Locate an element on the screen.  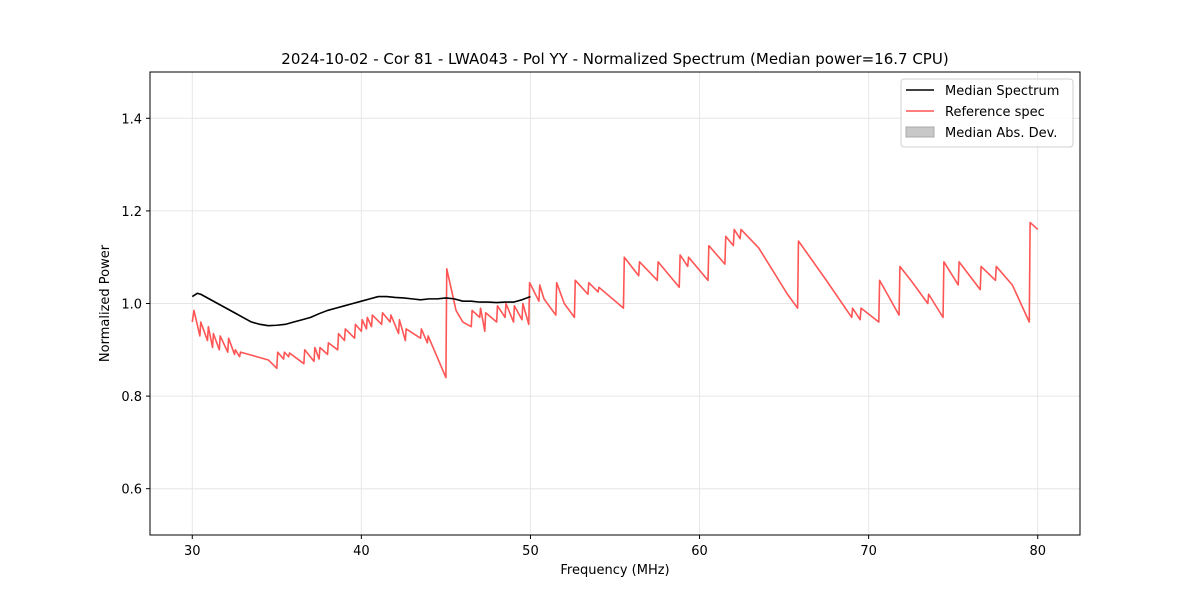
x-tick-label: 50 is located at coordinates (530, 551).